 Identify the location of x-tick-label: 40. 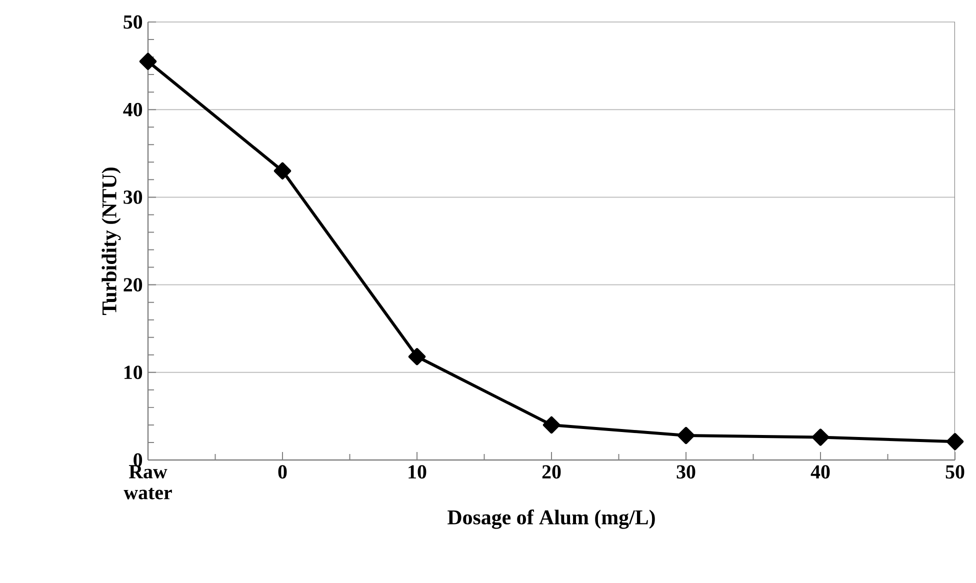
(820, 472).